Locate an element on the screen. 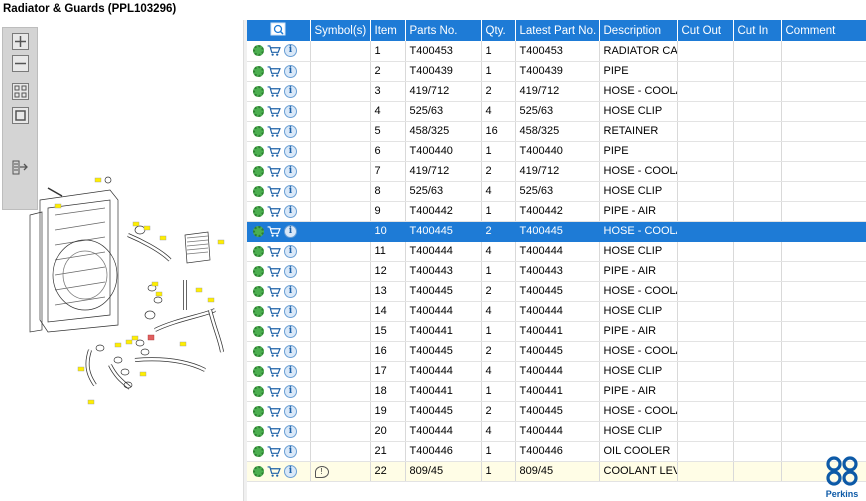 Image resolution: width=866 pixels, height=501 pixels. column-header-parts-no: Parts No. is located at coordinates (443, 30).